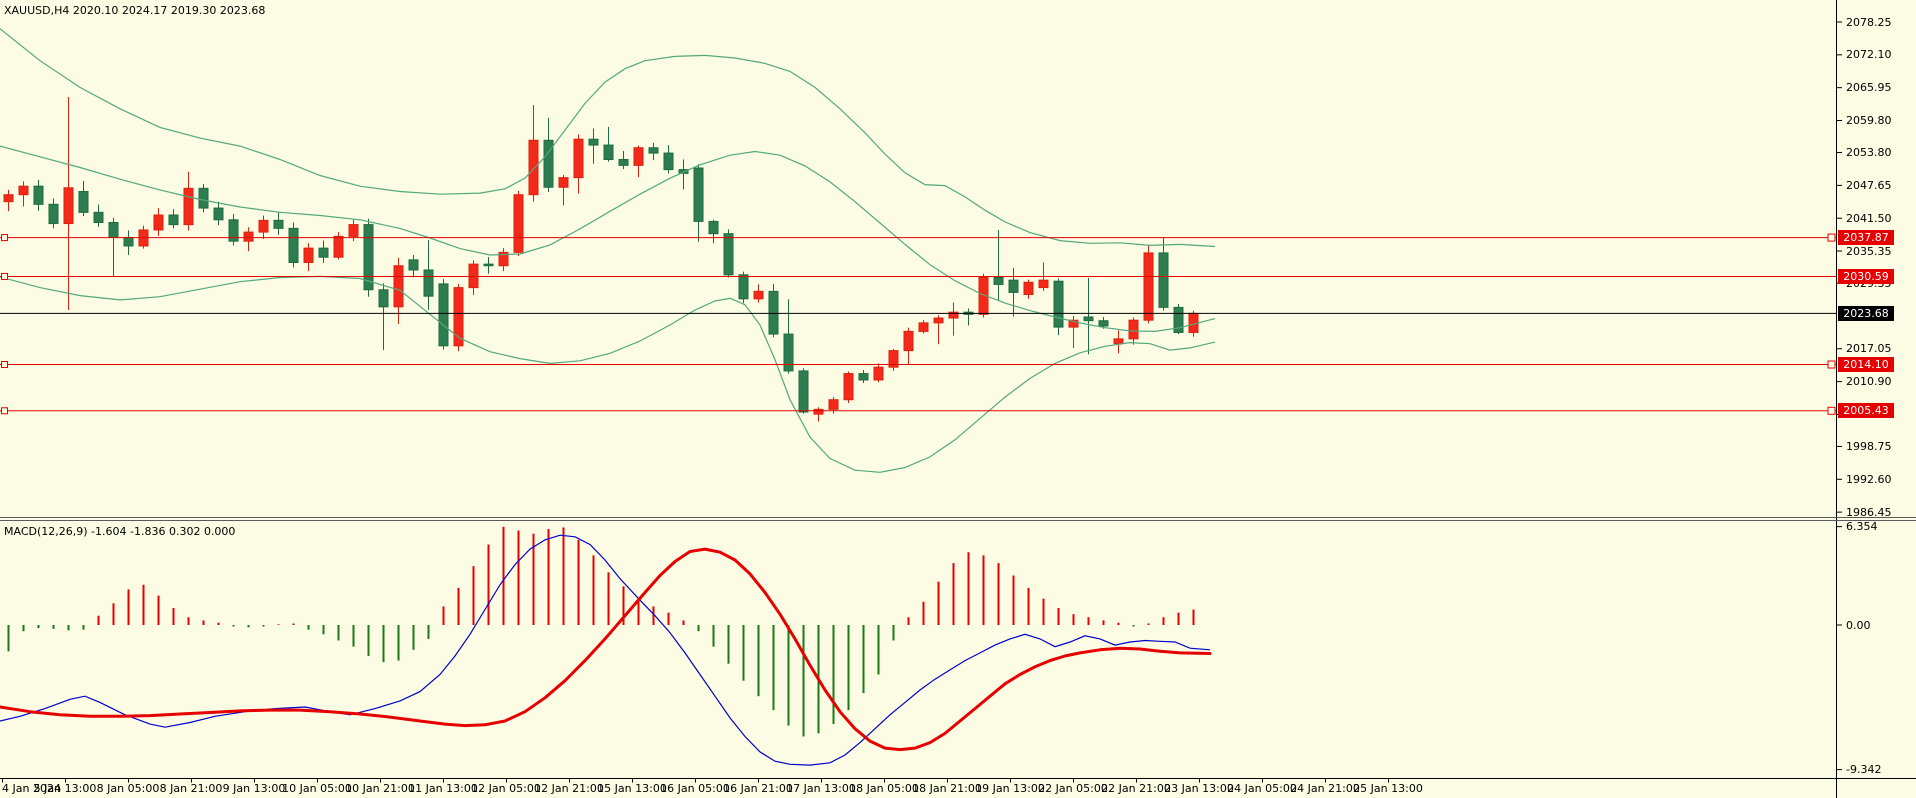 The height and width of the screenshot is (798, 1916). Describe the element at coordinates (1864, 770) in the screenshot. I see `macd-scale-label: -9.342` at that location.